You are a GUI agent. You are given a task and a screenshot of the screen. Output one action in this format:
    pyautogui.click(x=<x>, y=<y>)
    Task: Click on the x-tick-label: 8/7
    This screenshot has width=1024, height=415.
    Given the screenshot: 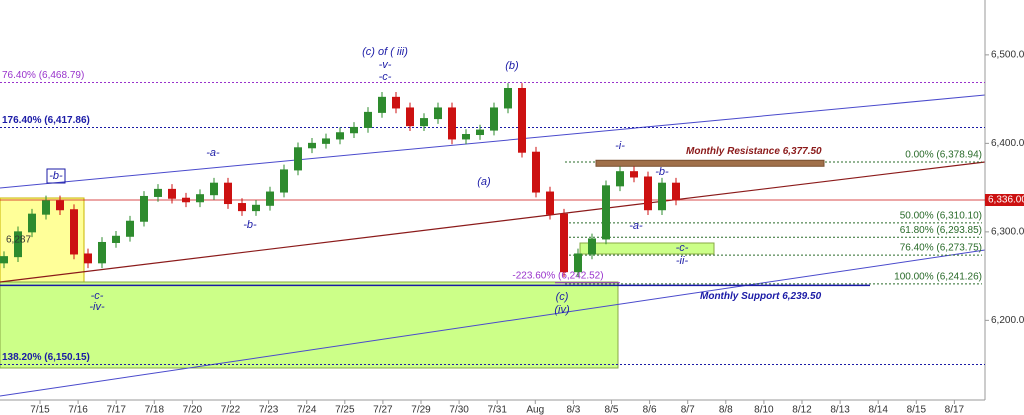 What is the action you would take?
    pyautogui.click(x=688, y=410)
    